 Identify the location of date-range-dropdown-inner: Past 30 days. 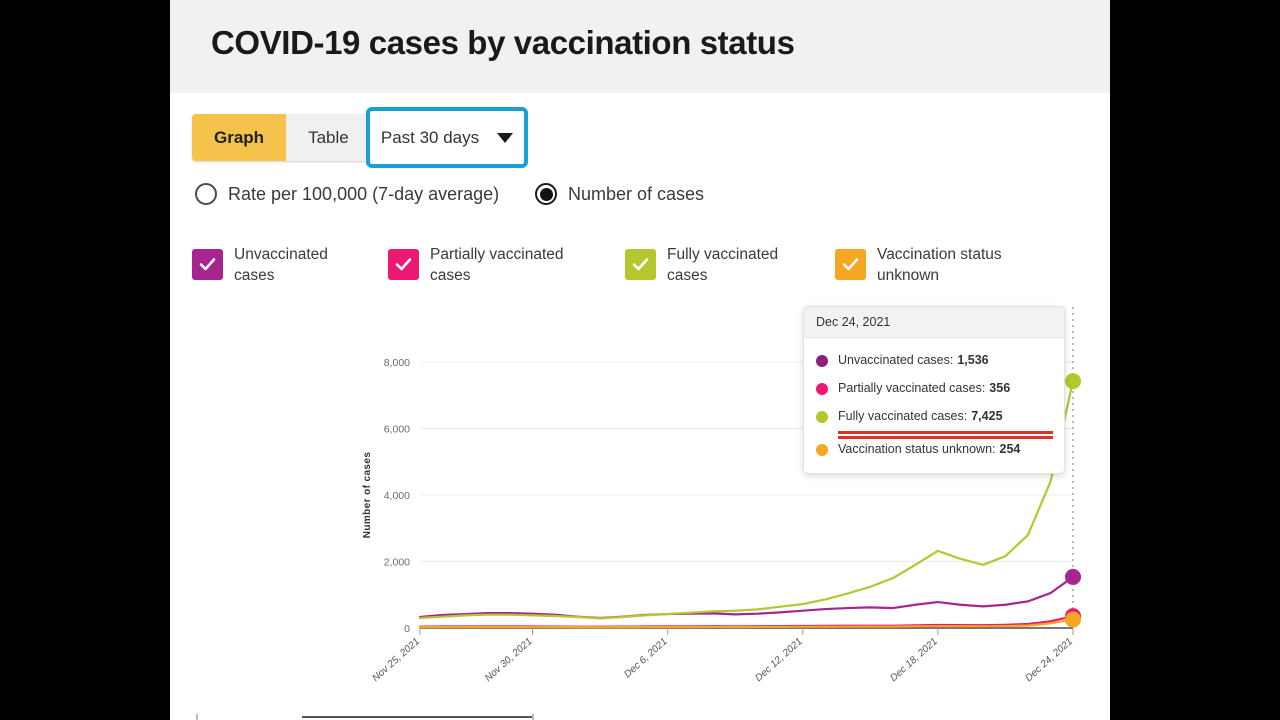
(447, 137).